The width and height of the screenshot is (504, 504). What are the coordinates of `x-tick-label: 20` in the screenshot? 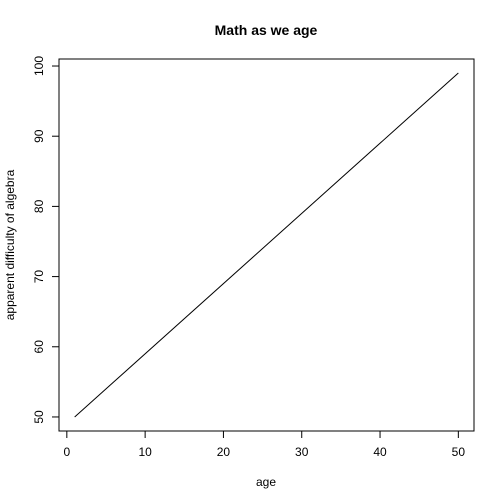 It's located at (224, 452).